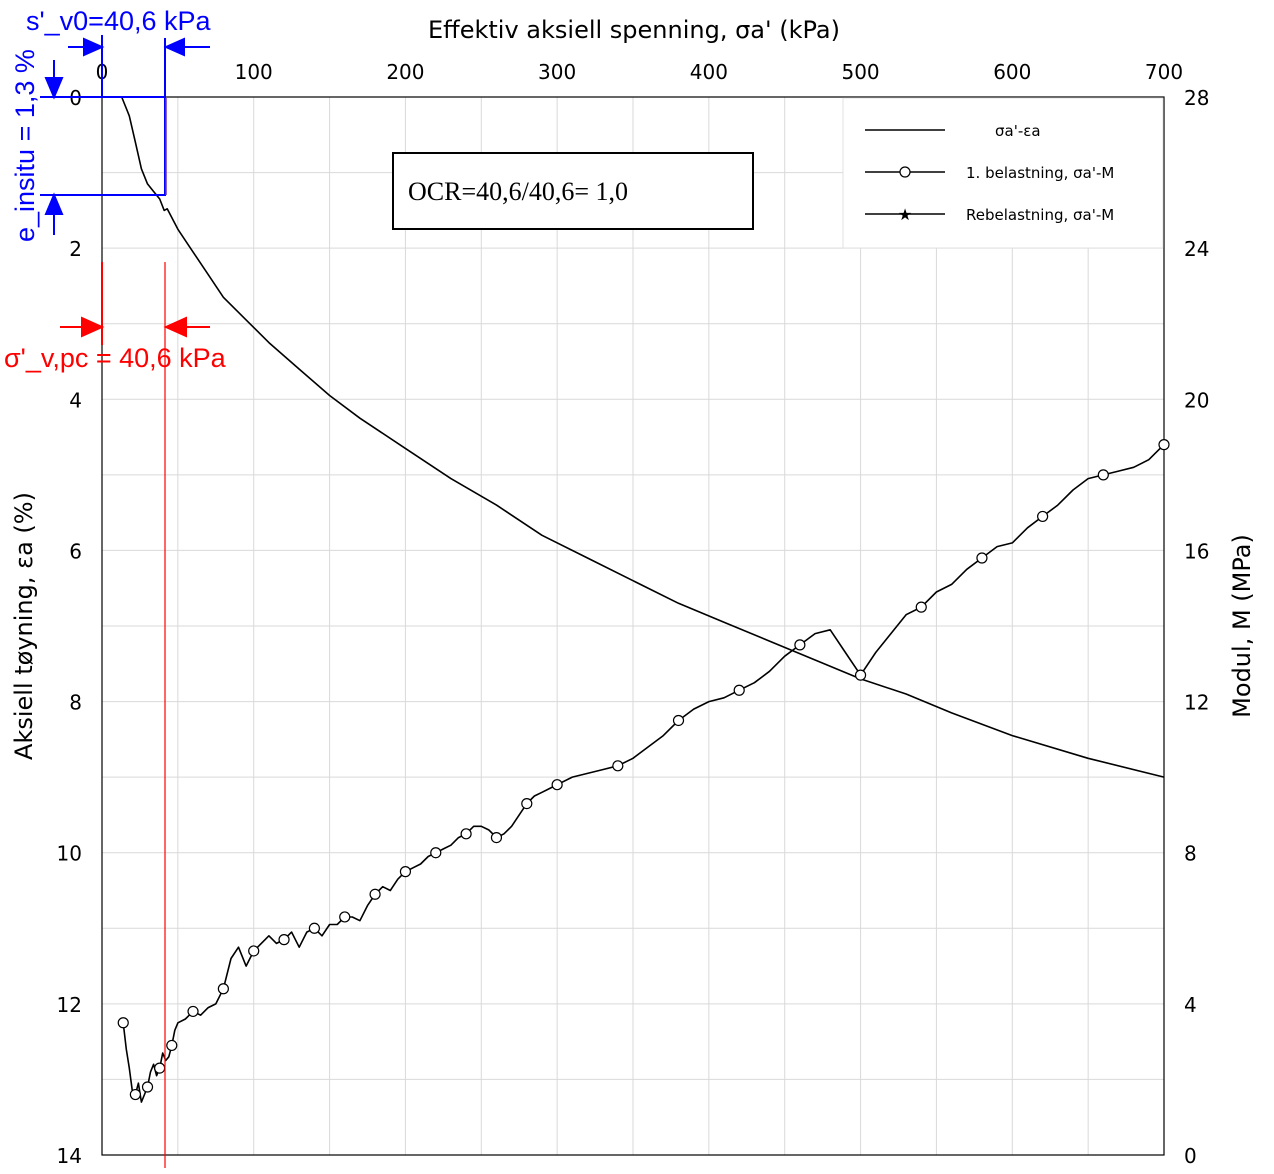 The height and width of the screenshot is (1174, 1274). I want to click on ocr-text: OCR=40,6/40,6= 1,0, so click(518, 191).